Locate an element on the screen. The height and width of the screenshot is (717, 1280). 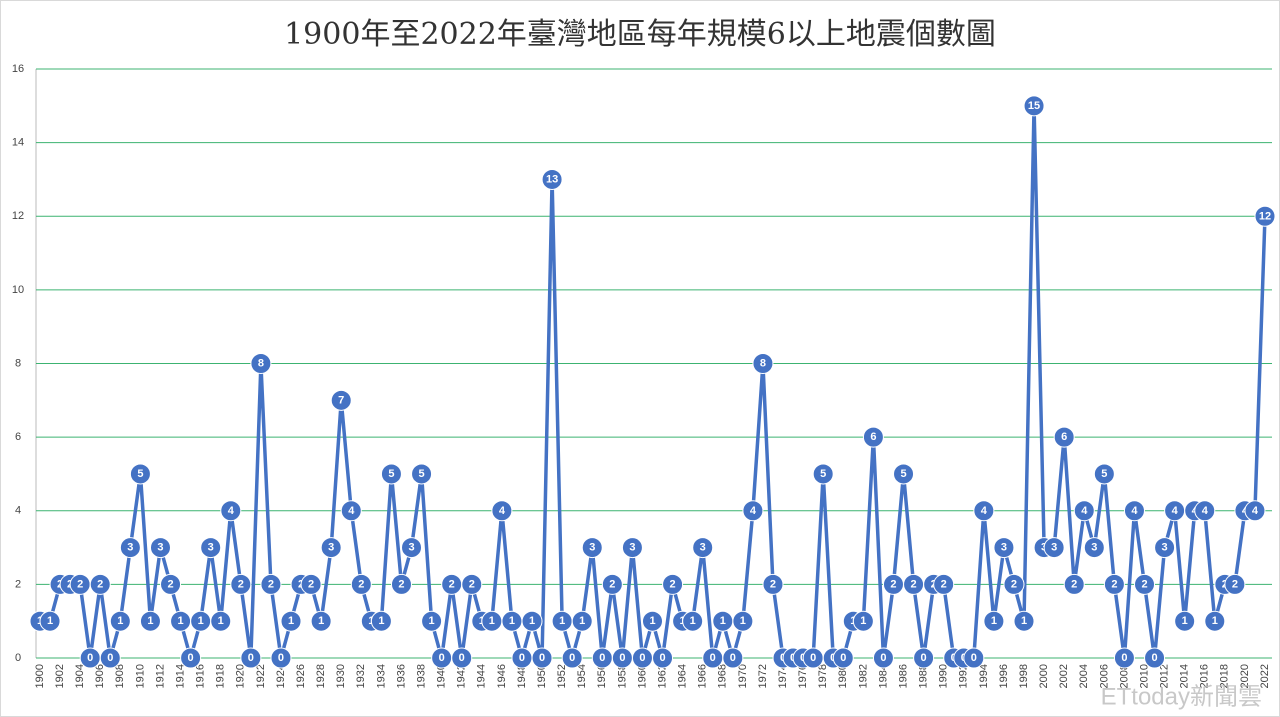
x-tick-label: 1906 is located at coordinates (100, 676).